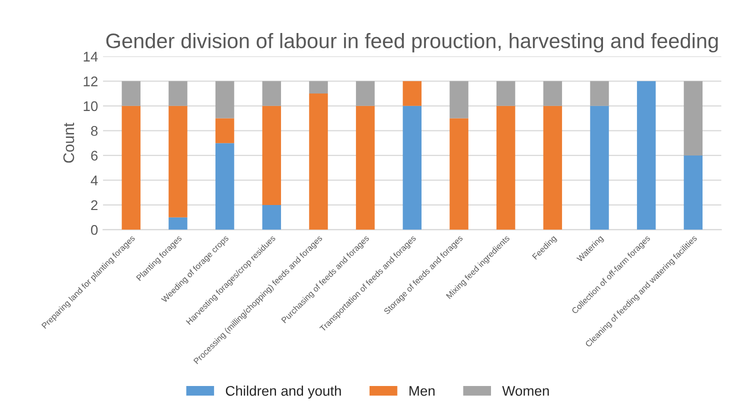  What do you see at coordinates (412, 42) in the screenshot?
I see `chart-title: Gender division of labour in feed prouction, harvesting and feeding` at bounding box center [412, 42].